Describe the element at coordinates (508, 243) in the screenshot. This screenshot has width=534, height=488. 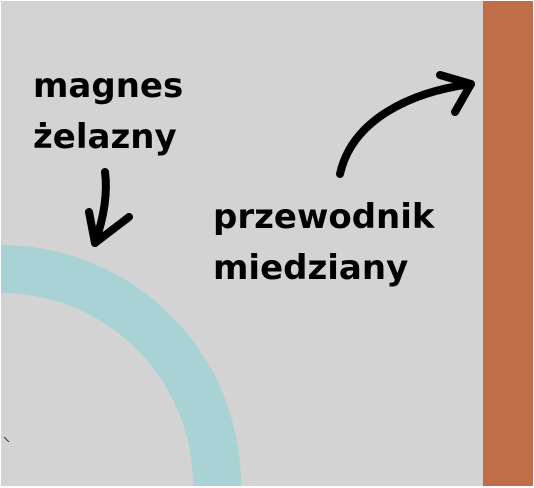
I see `copper-conductor-bar` at that location.